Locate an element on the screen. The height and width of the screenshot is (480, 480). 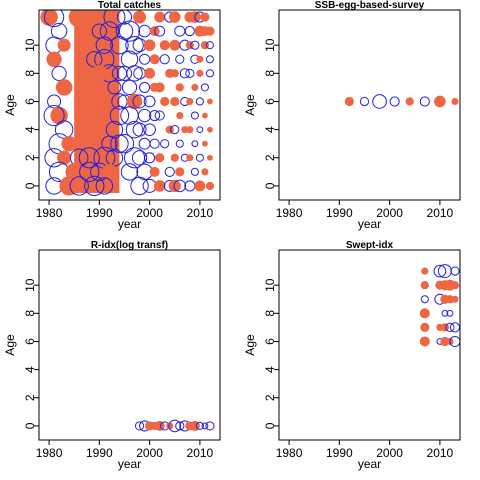
y-tick-label: 2 is located at coordinates (30, 397).